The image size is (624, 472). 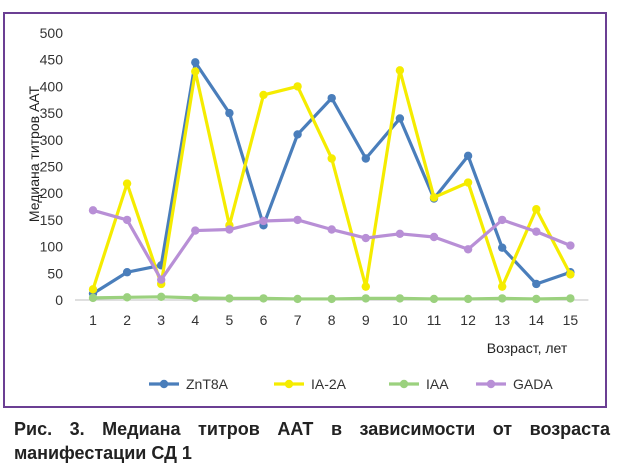 What do you see at coordinates (55, 273) in the screenshot?
I see `y-tick-label: 50` at bounding box center [55, 273].